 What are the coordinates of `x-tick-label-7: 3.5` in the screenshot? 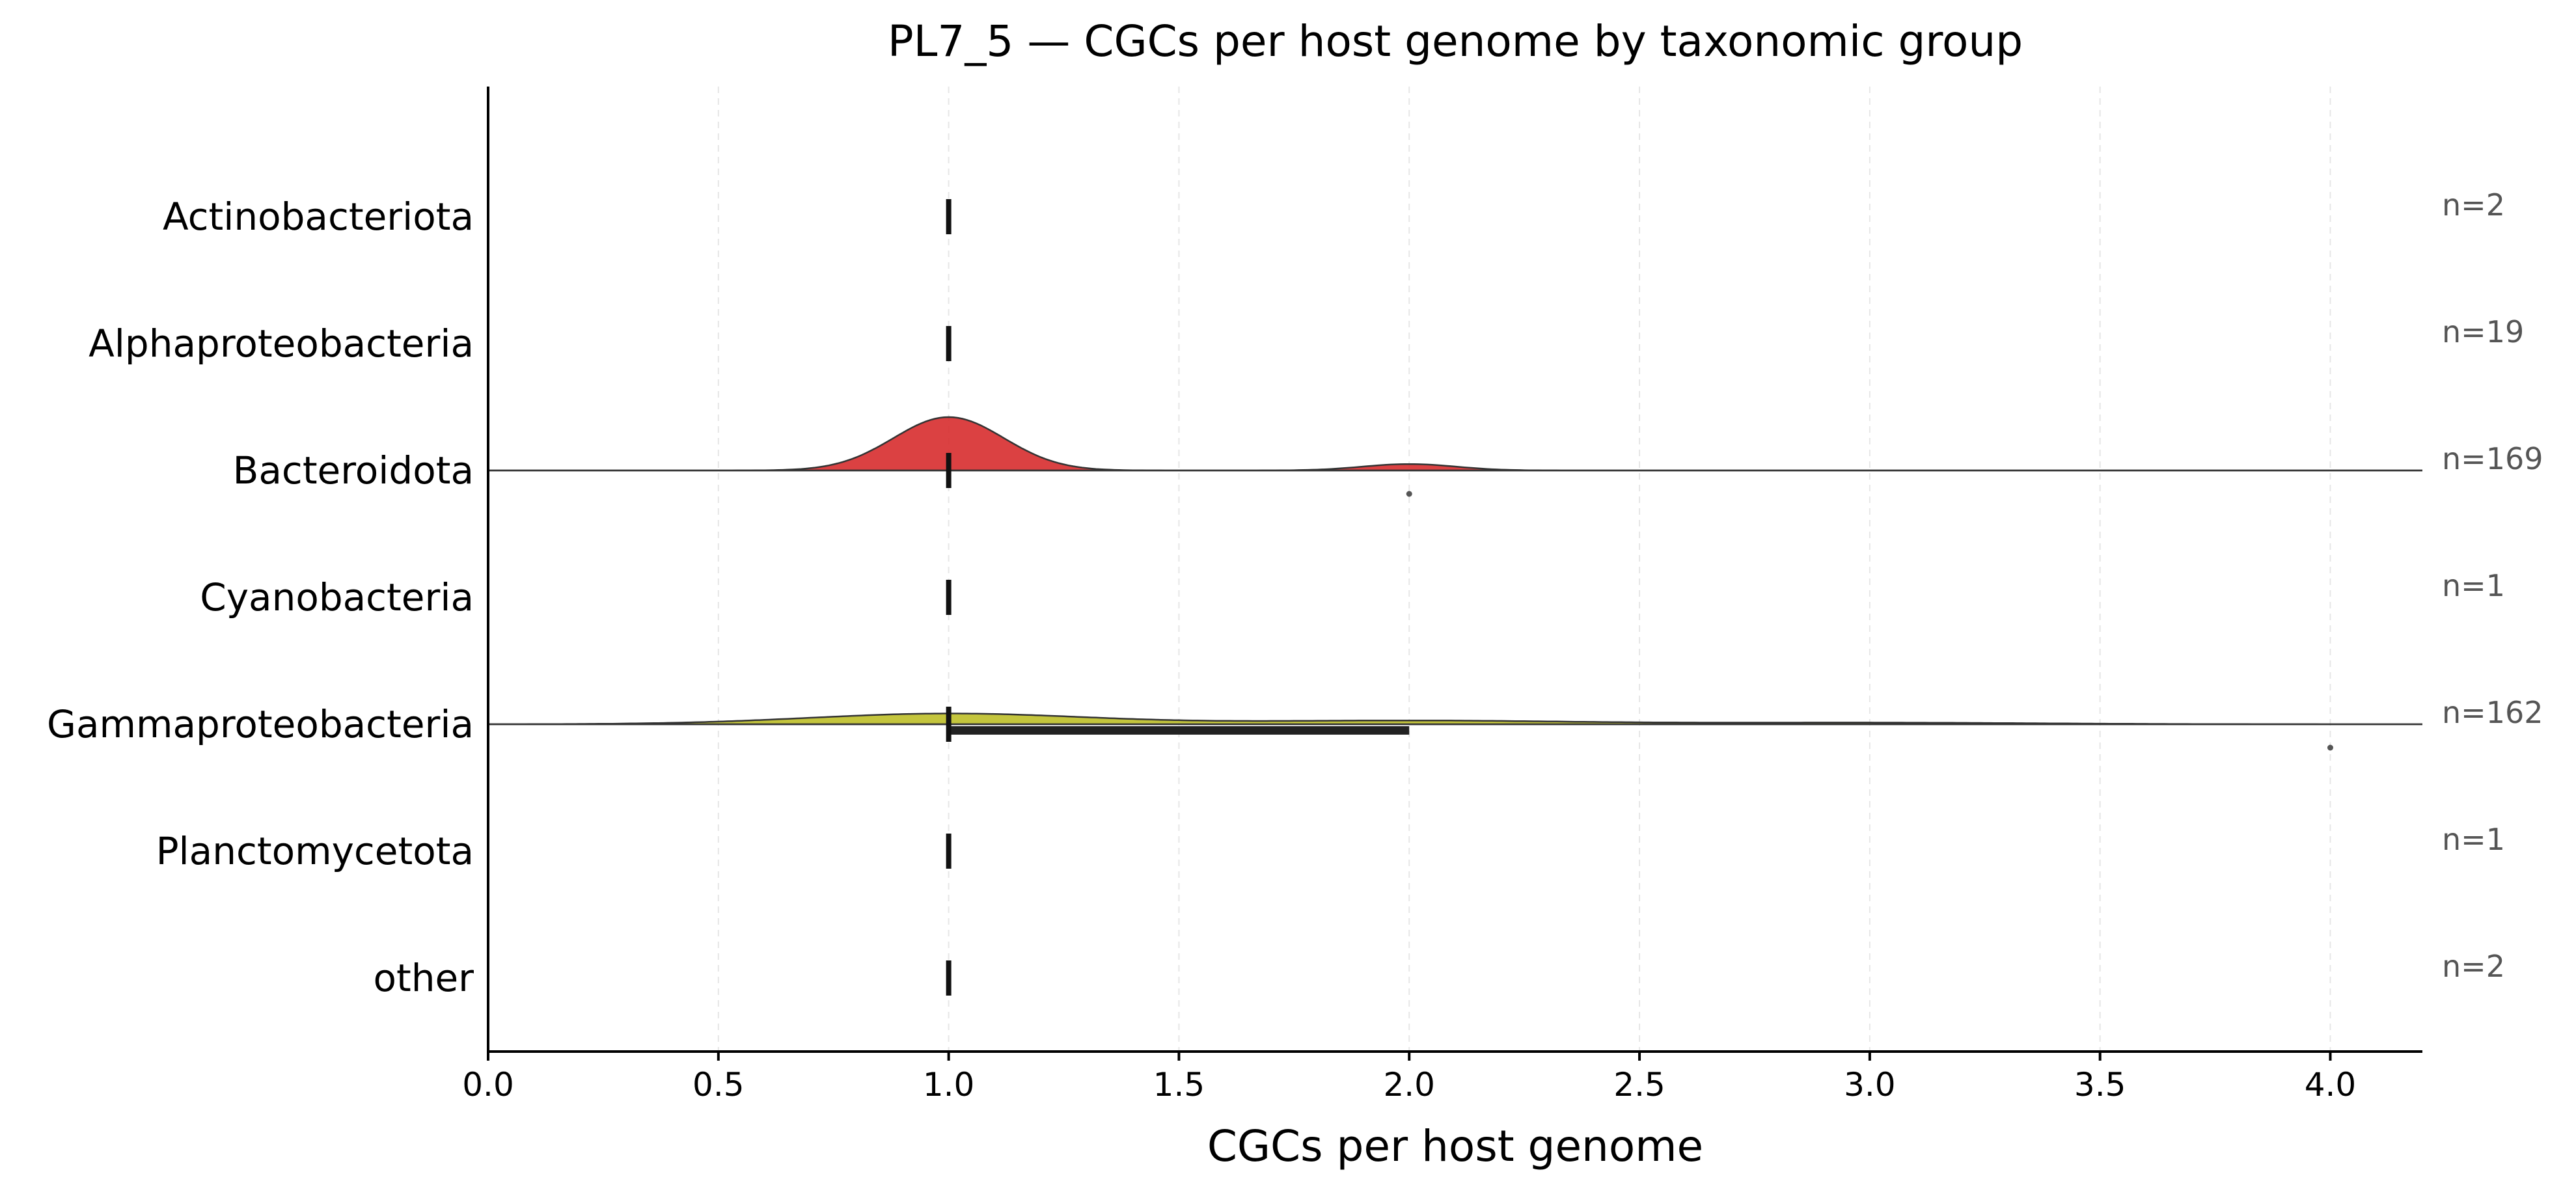 It's located at (2100, 1085).